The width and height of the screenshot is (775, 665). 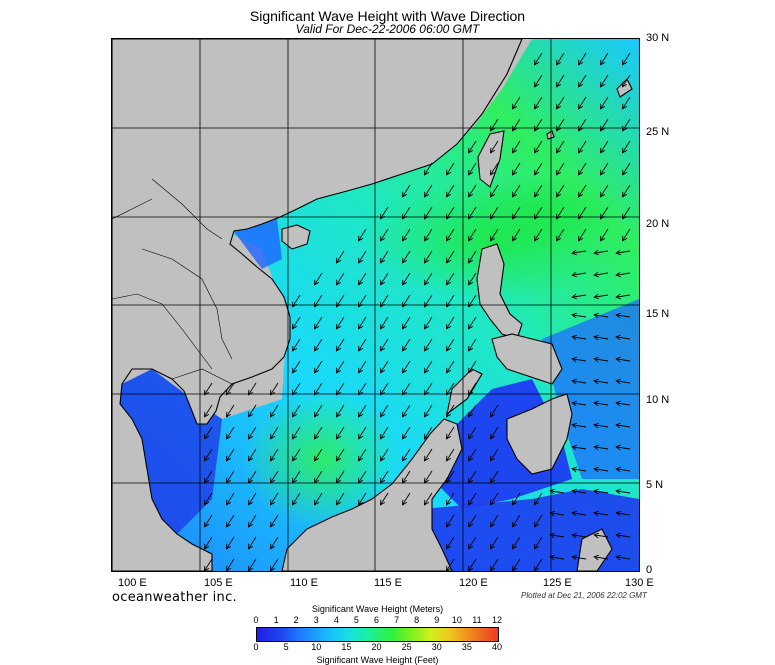 I want to click on colorbar-meters-tick: 7, so click(x=397, y=620).